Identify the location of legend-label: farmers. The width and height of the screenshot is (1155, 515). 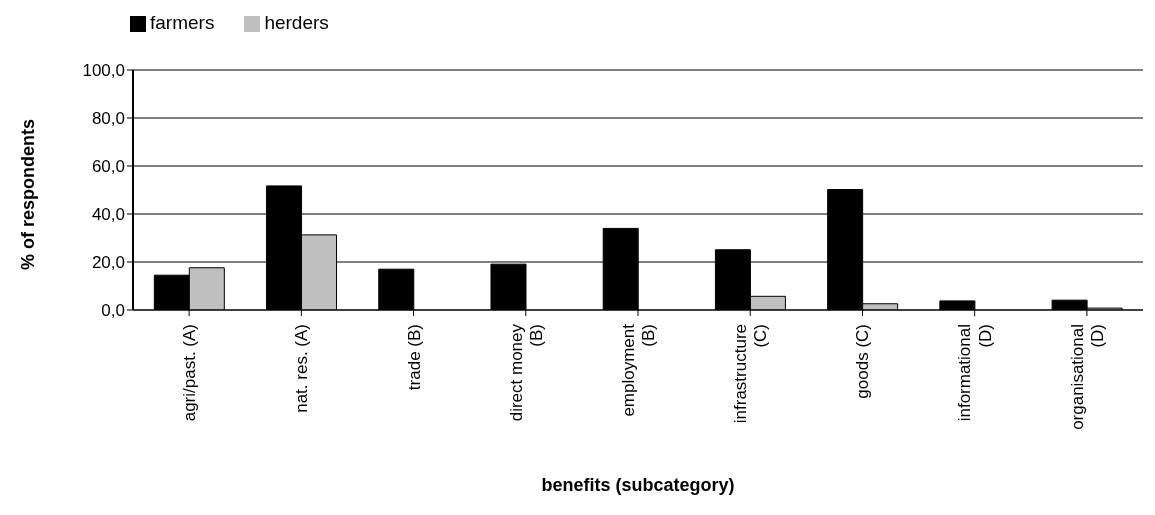
(182, 22).